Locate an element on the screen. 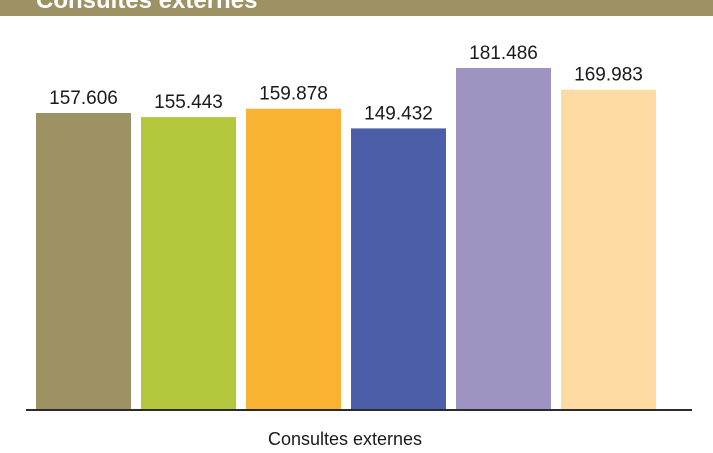 The height and width of the screenshot is (453, 713). value-label-4: 149.432 is located at coordinates (398, 113).